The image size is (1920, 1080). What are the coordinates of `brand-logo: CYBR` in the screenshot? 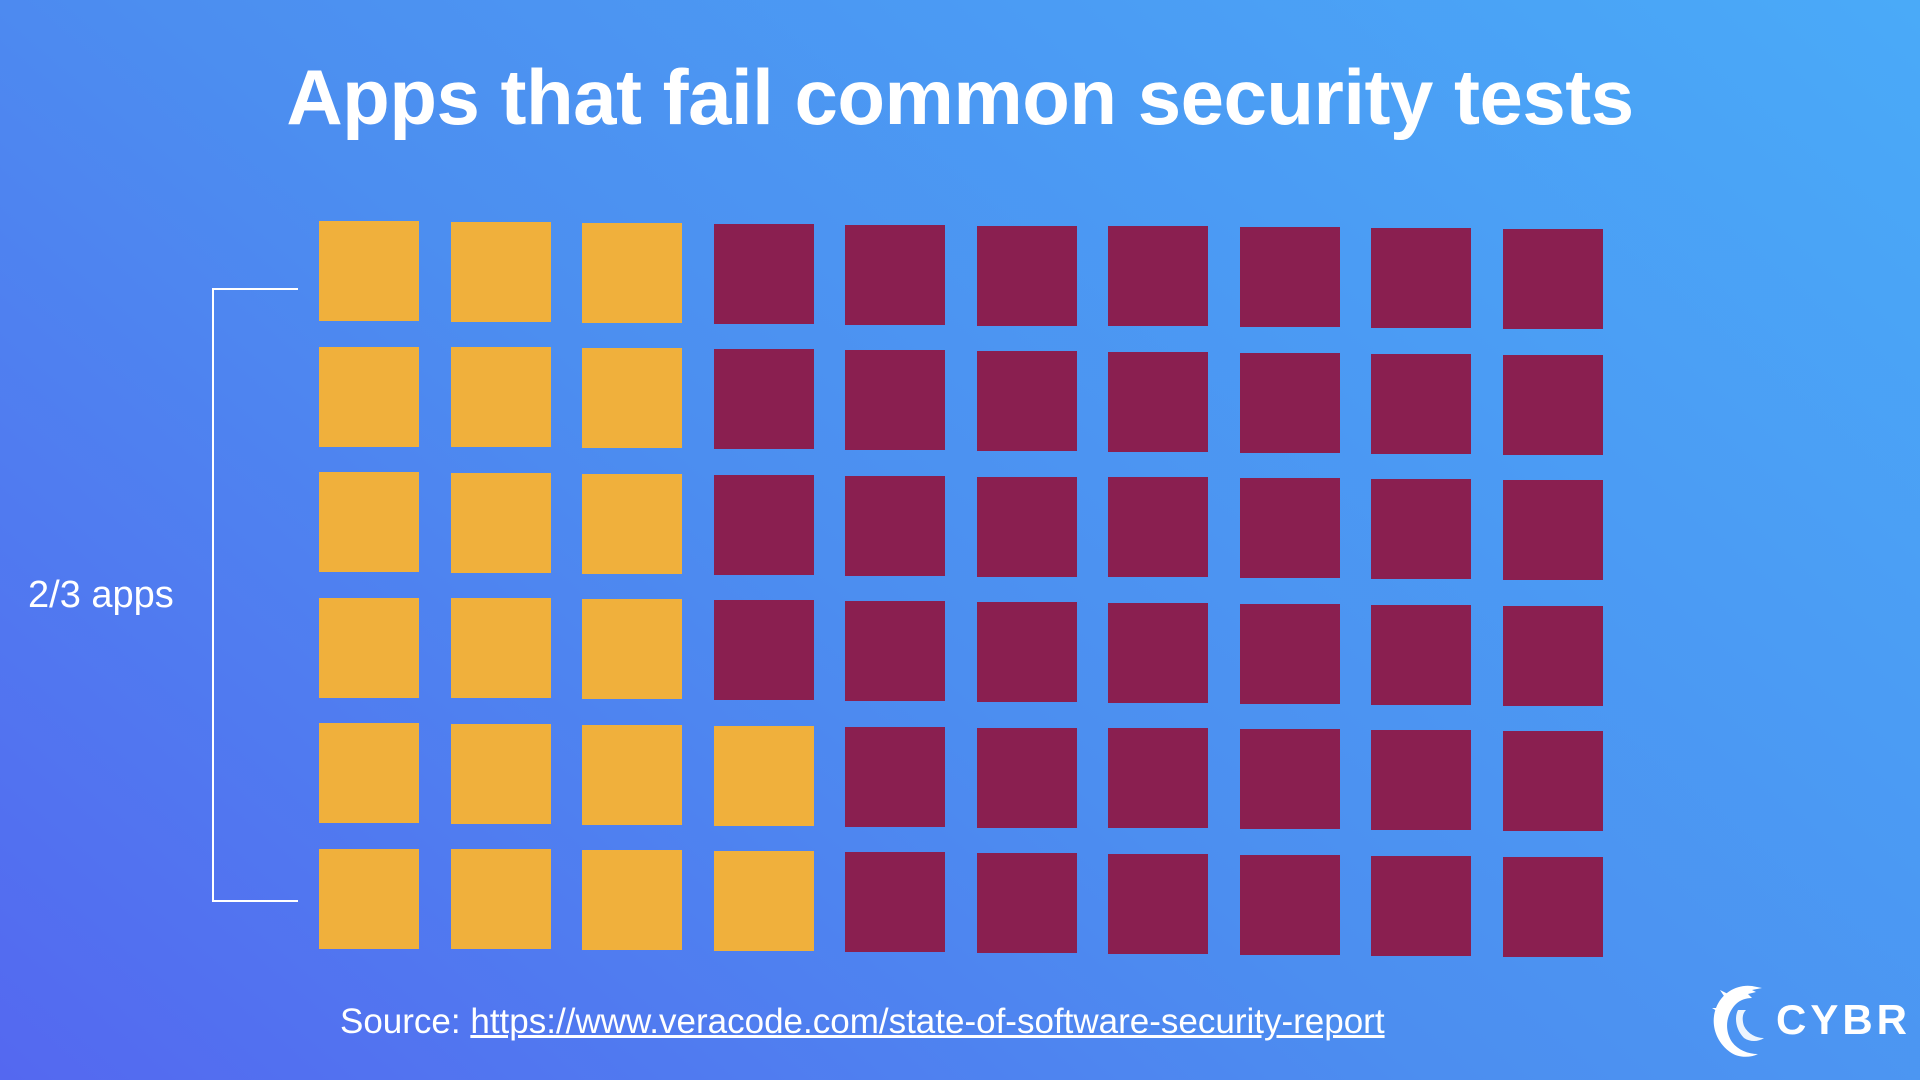 It's located at (1809, 1020).